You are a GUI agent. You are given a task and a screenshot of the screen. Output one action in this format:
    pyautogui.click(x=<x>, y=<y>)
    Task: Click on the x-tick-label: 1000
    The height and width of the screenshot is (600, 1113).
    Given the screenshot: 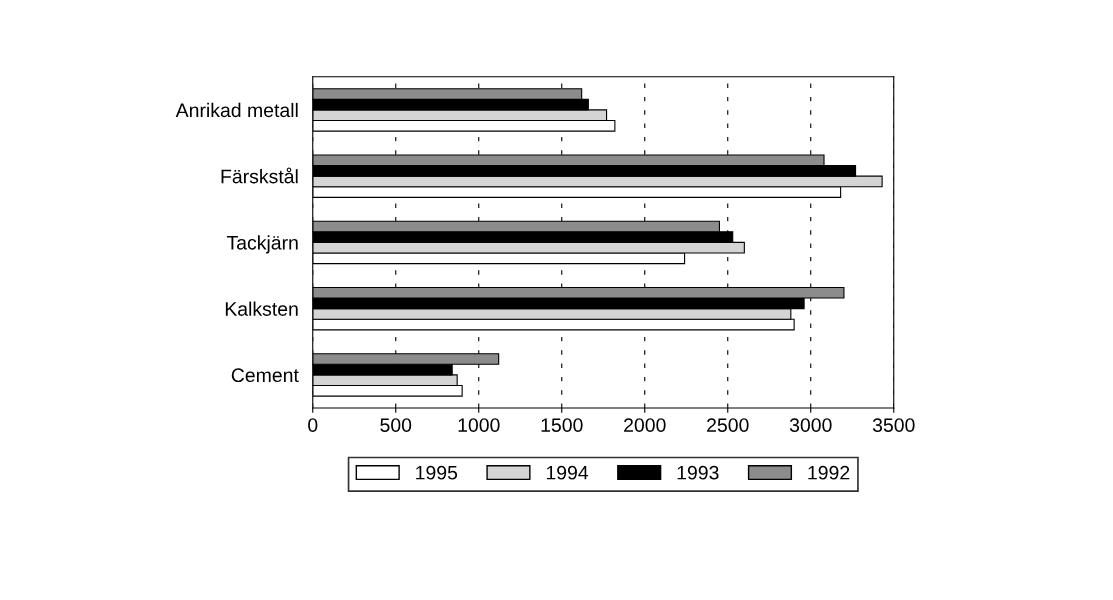 What is the action you would take?
    pyautogui.click(x=479, y=425)
    